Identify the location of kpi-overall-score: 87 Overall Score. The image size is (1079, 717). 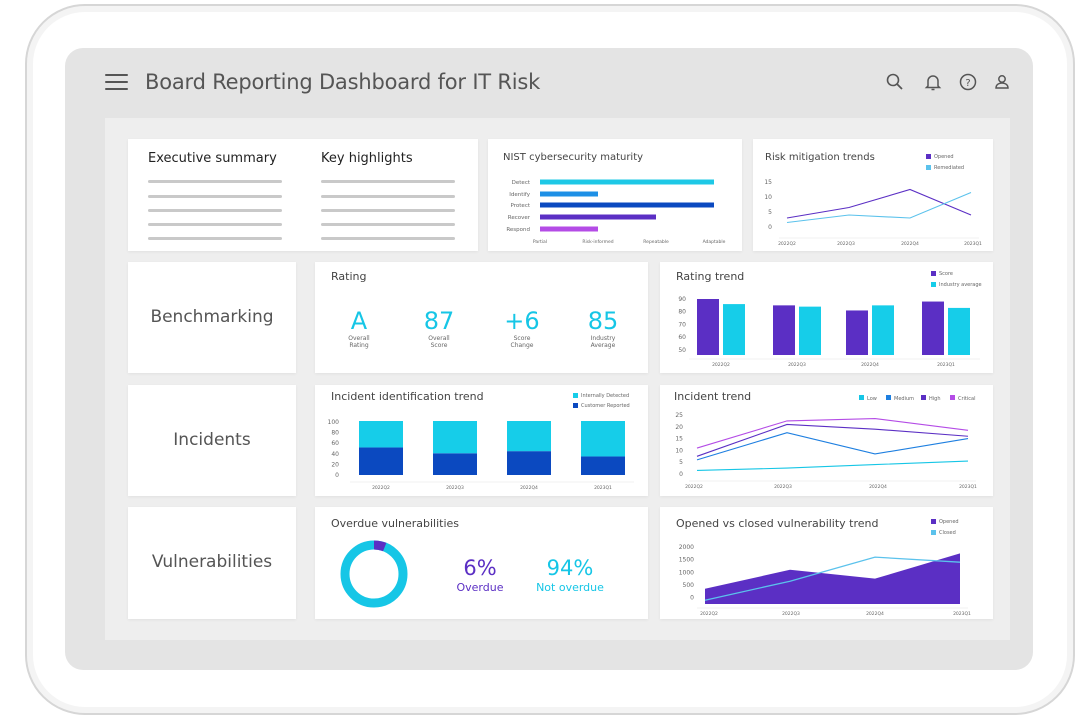
(439, 328).